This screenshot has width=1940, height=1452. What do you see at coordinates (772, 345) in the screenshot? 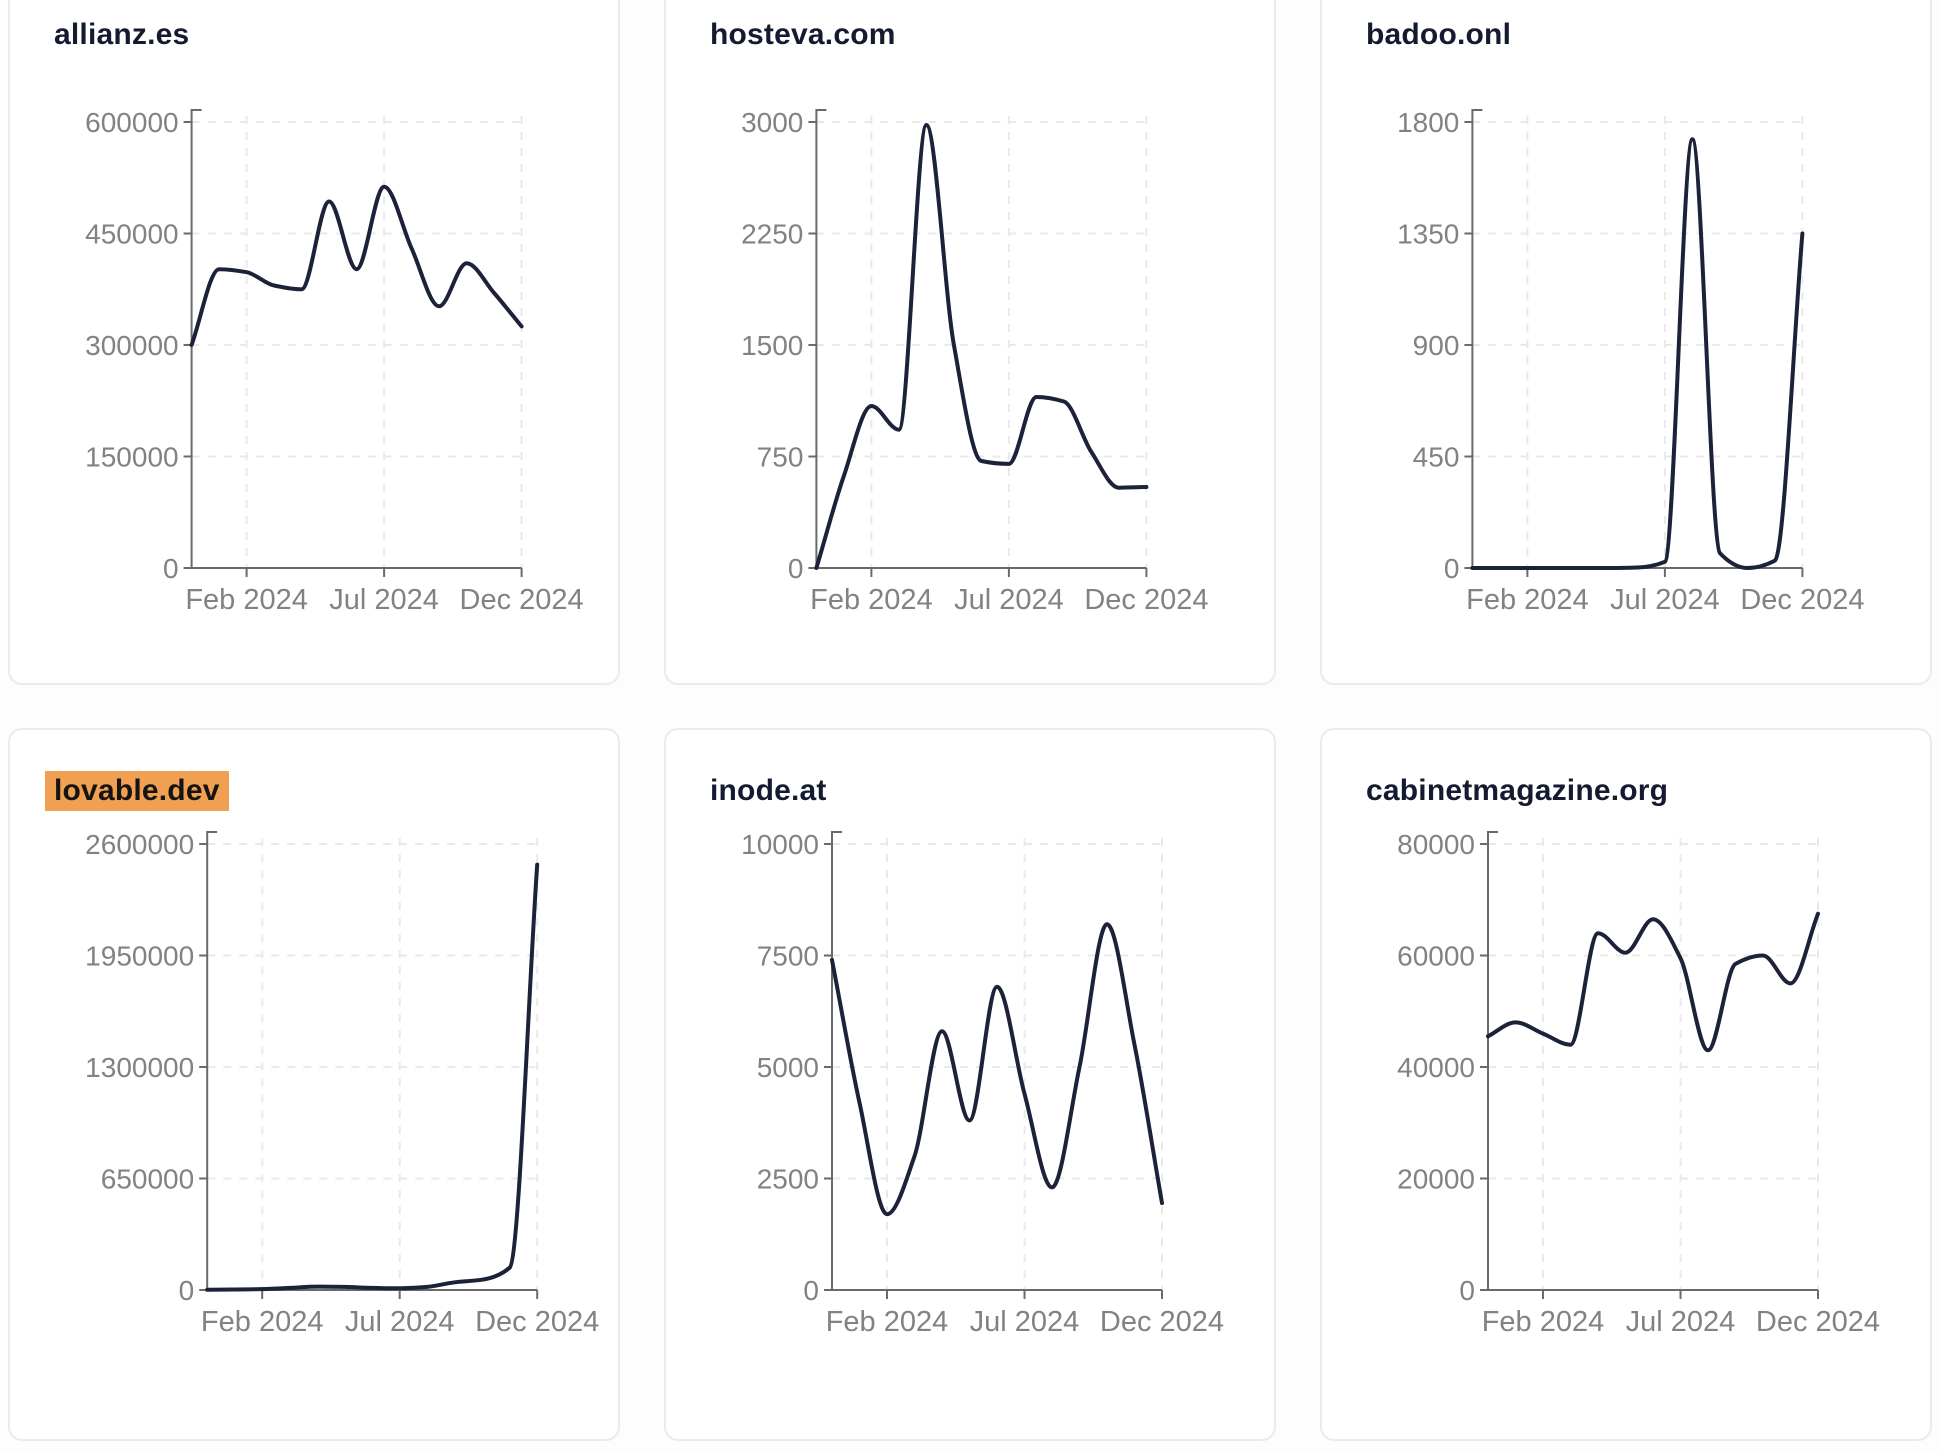
I see `y-axis-tick-label: 1500` at bounding box center [772, 345].